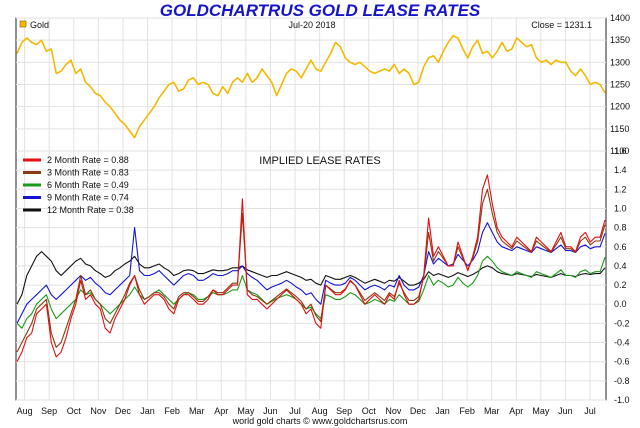 This screenshot has width=640, height=428. What do you see at coordinates (620, 62) in the screenshot?
I see `gold-y-tick-label: 1300` at bounding box center [620, 62].